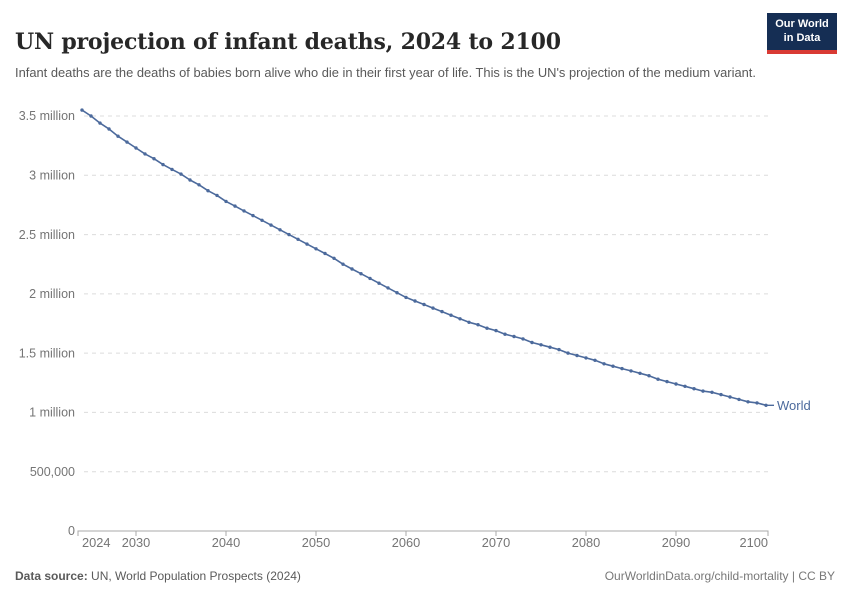 The height and width of the screenshot is (600, 850). I want to click on x-axis-tick-label: 2100, so click(754, 542).